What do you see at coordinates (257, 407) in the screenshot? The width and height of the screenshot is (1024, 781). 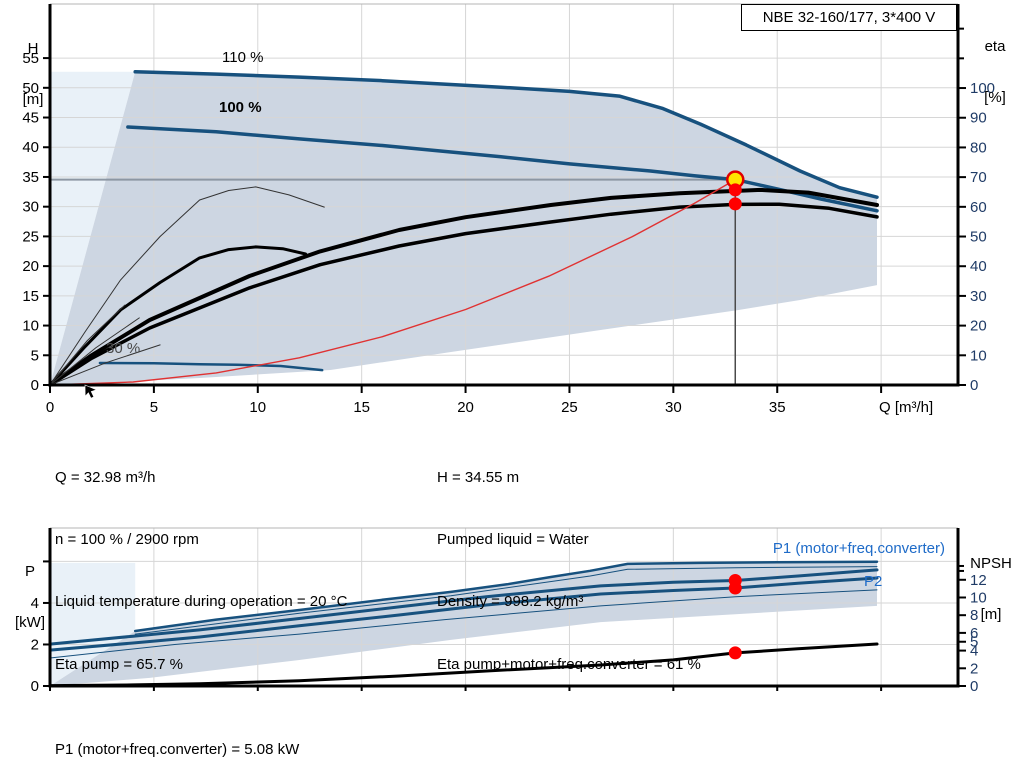 I see `x-tick-label: 10` at bounding box center [257, 407].